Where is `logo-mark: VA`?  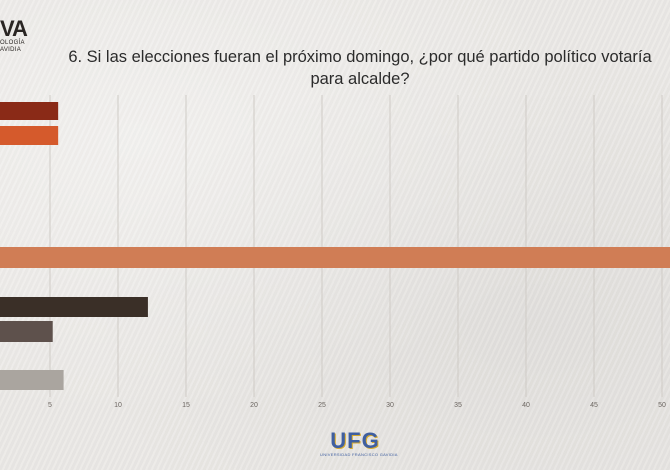 logo-mark: VA is located at coordinates (14, 28).